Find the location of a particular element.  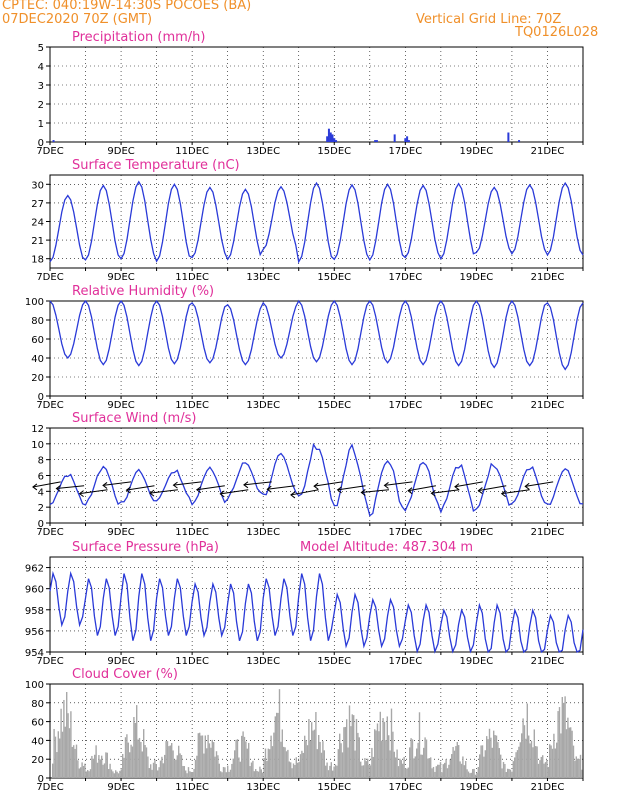

y-tick-label: 100 is located at coordinates (34, 302).